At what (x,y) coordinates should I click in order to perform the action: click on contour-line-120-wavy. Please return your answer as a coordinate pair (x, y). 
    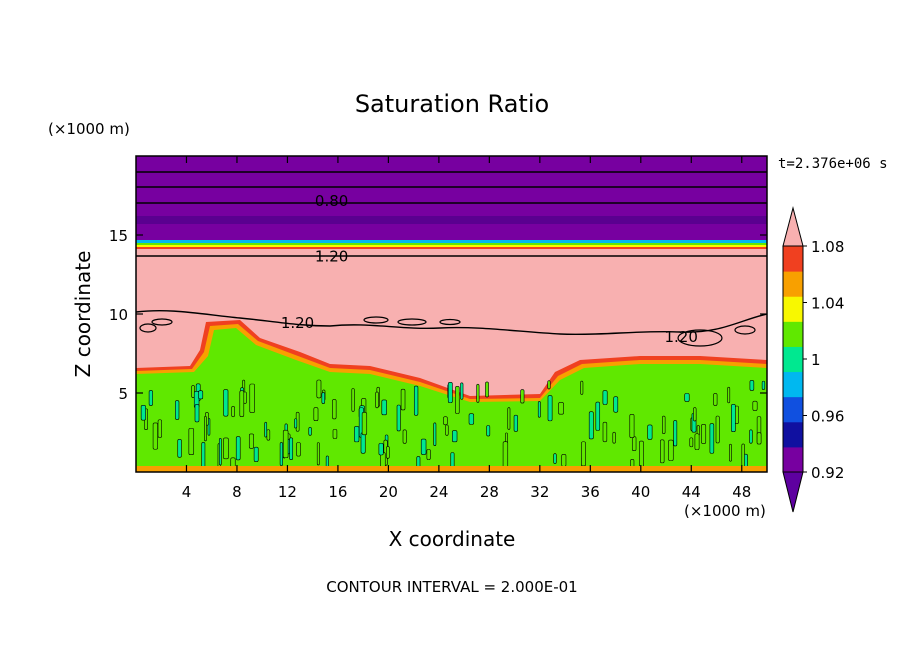
    Looking at the image, I should click on (451, 323).